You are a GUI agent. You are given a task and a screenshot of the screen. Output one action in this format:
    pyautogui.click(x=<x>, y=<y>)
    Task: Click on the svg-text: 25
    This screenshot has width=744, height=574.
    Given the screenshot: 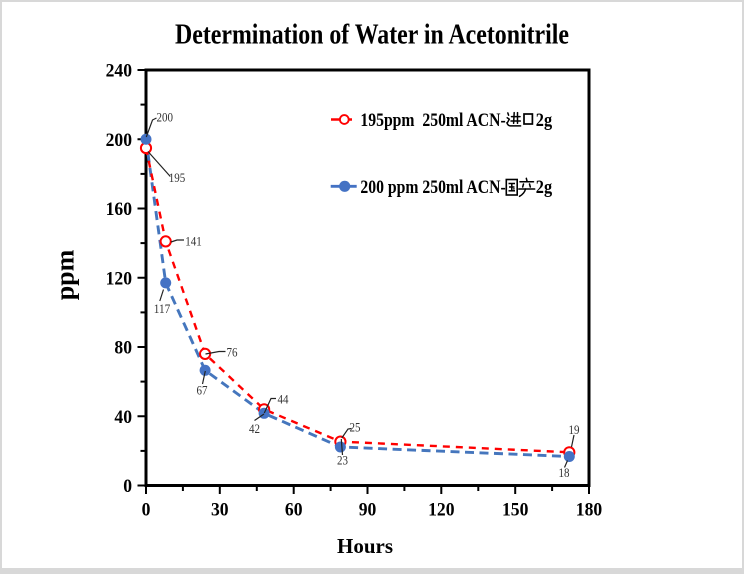 What is the action you would take?
    pyautogui.click(x=355, y=427)
    